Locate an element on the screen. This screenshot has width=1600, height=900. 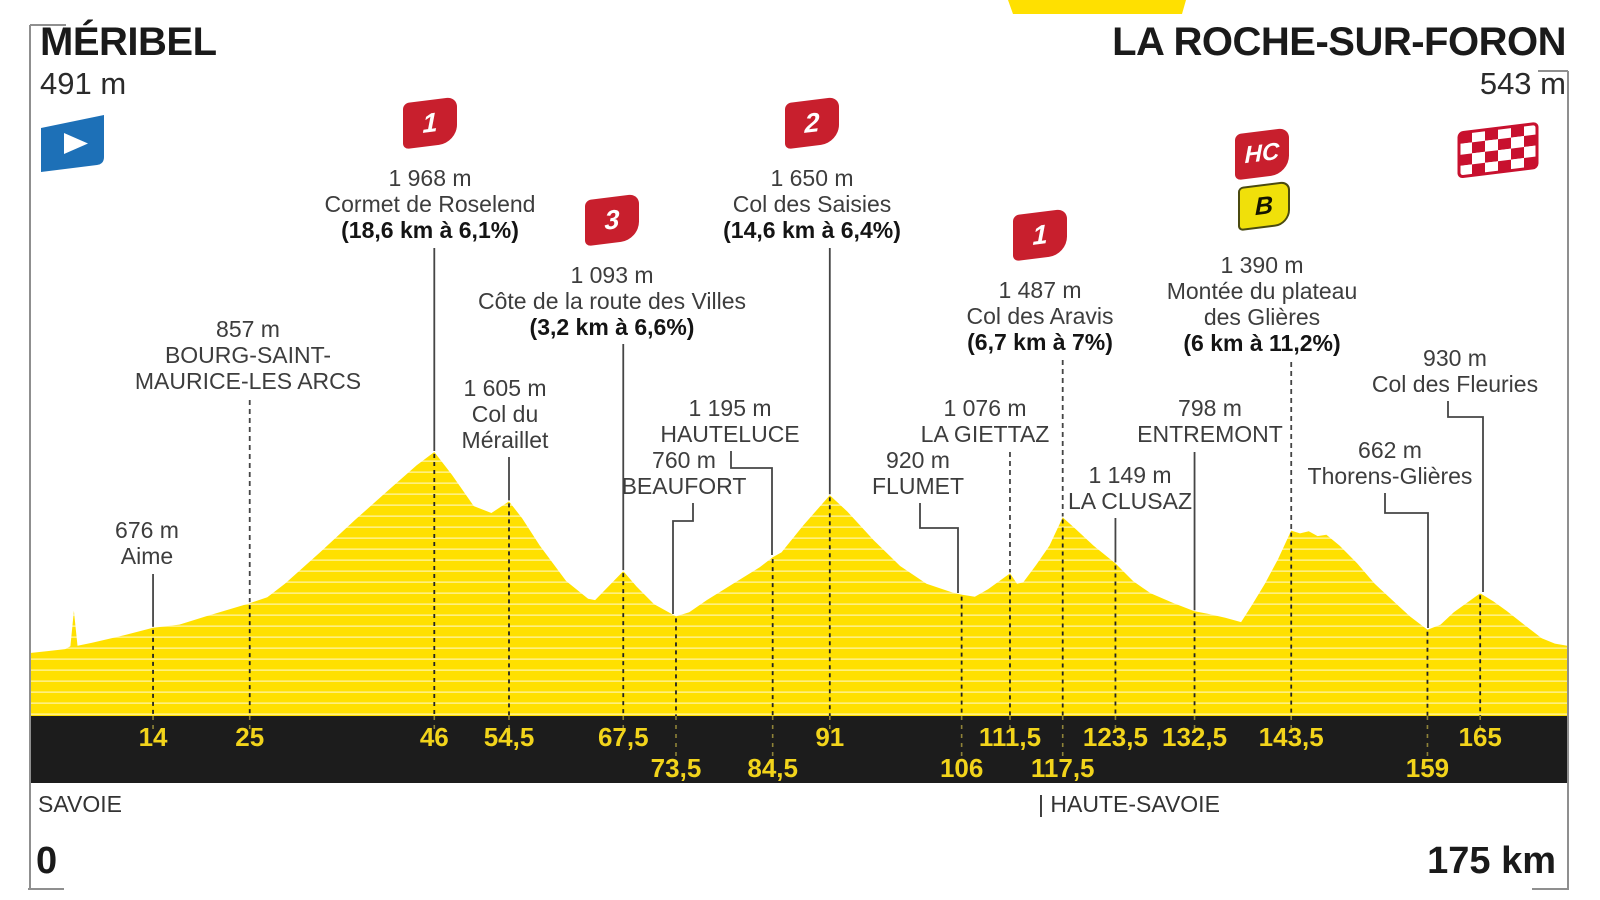
km-axis-bar is located at coordinates (799, 749).